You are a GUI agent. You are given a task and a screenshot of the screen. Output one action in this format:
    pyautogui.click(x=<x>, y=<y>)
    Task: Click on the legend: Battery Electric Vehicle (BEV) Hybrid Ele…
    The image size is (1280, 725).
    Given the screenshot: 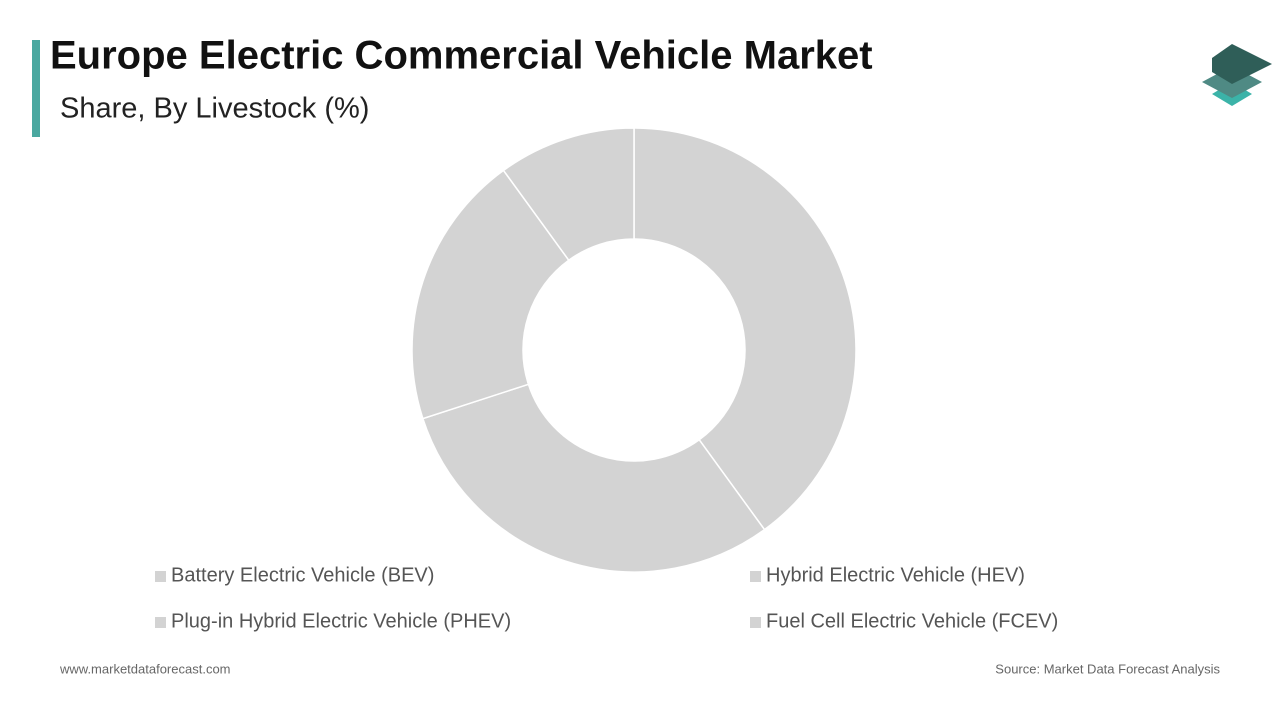 What is the action you would take?
    pyautogui.click(x=606, y=598)
    